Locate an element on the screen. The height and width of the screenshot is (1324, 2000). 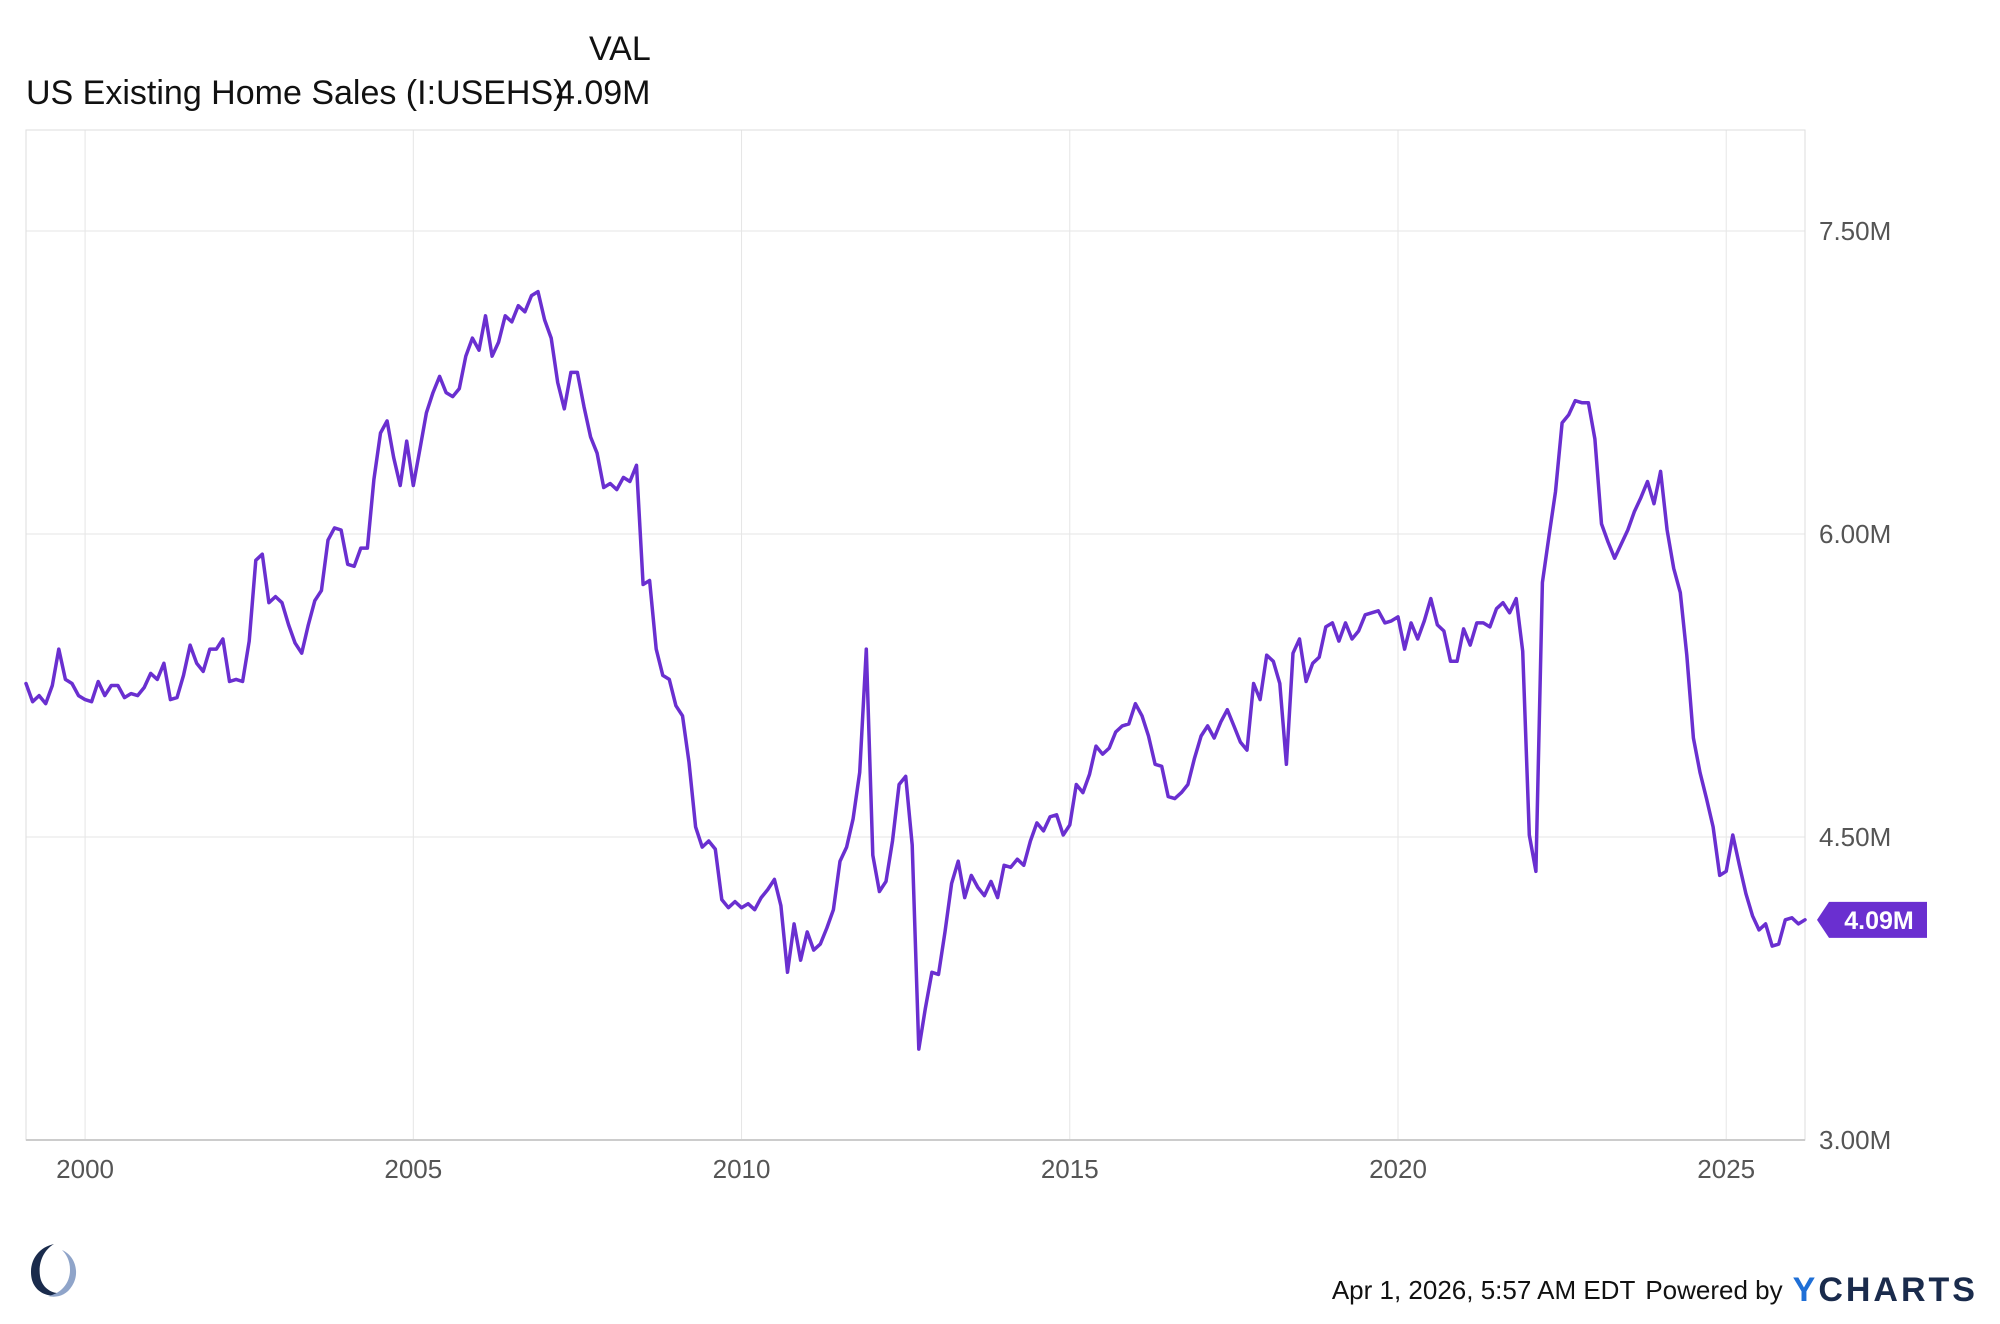
x-tick-label: 2005 is located at coordinates (413, 1169).